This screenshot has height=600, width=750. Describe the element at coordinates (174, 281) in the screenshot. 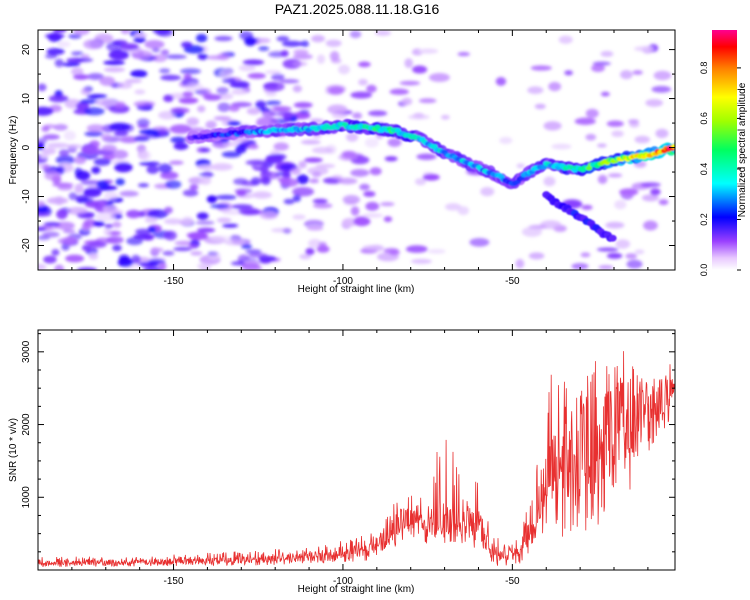

I see `x-tick-label: -150` at that location.